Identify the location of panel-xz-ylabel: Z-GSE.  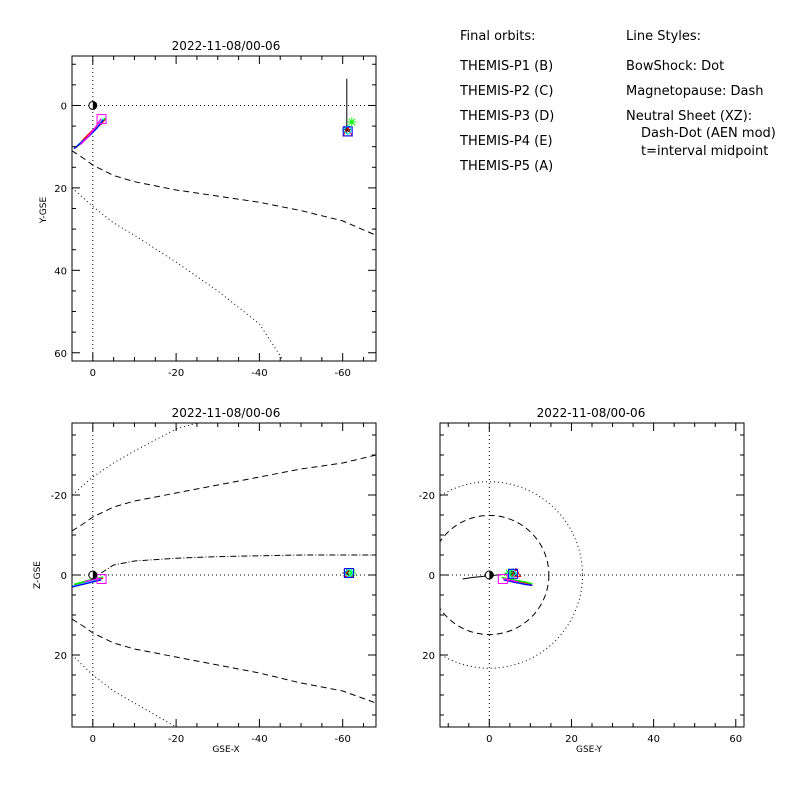
(38, 575).